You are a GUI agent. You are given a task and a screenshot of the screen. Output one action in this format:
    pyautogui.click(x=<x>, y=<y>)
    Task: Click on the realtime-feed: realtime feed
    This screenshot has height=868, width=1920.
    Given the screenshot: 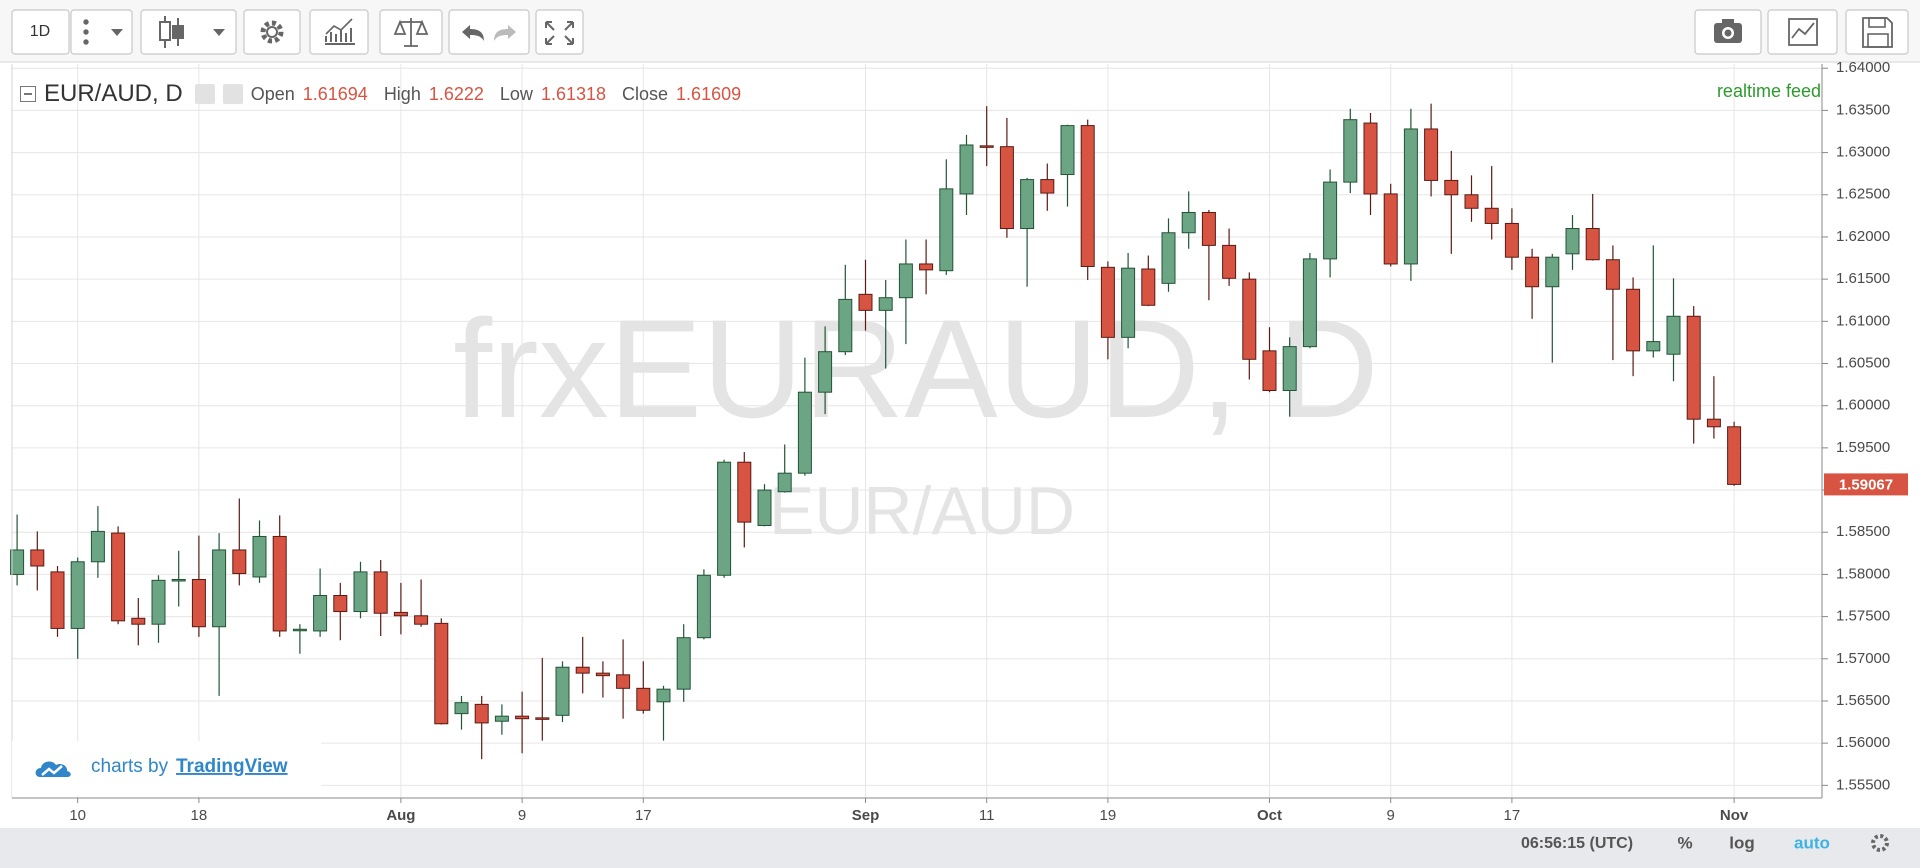 What is the action you would take?
    pyautogui.click(x=1769, y=91)
    